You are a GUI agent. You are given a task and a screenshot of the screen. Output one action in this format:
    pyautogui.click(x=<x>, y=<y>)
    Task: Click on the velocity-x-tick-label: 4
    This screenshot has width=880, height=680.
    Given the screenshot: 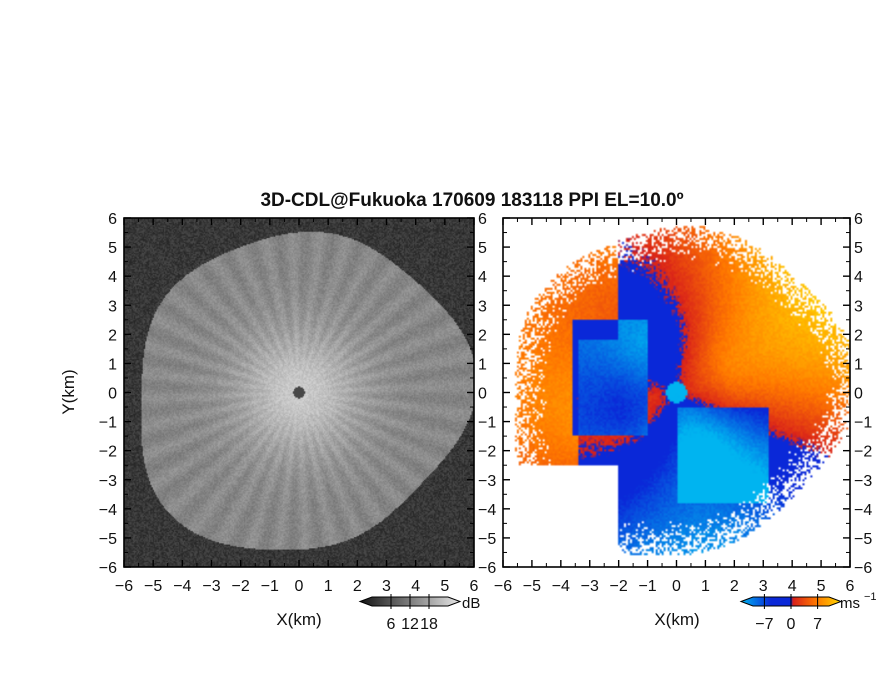 What is the action you would take?
    pyautogui.click(x=792, y=586)
    